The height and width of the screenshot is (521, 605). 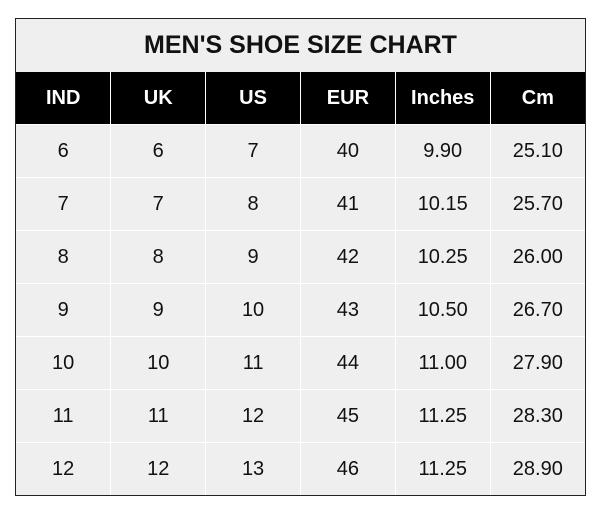 I want to click on column-header: UK, so click(x=158, y=98).